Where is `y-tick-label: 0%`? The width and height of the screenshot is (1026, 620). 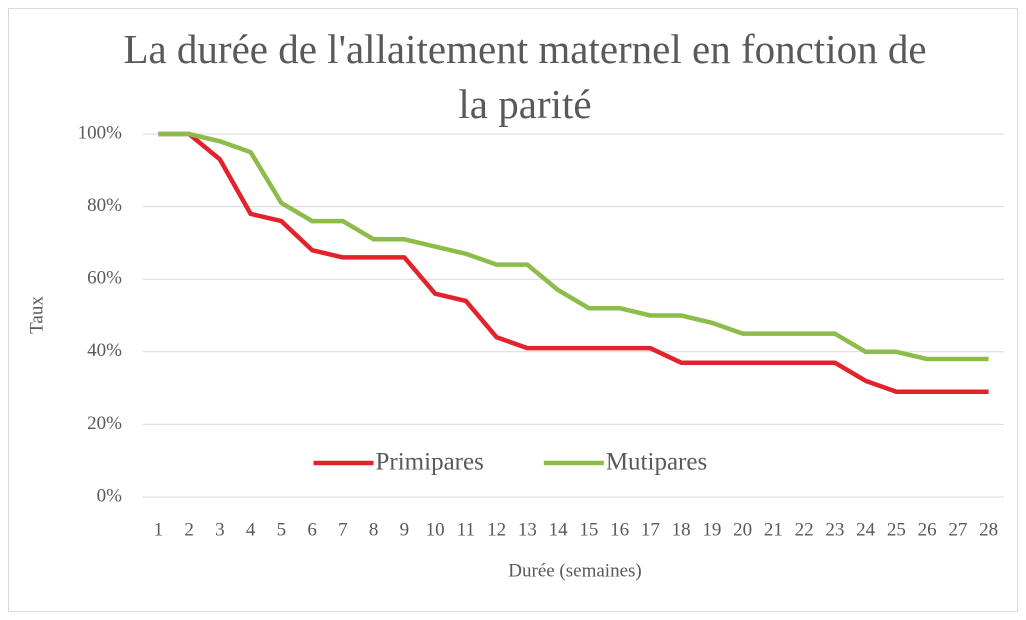
y-tick-label: 0% is located at coordinates (110, 495).